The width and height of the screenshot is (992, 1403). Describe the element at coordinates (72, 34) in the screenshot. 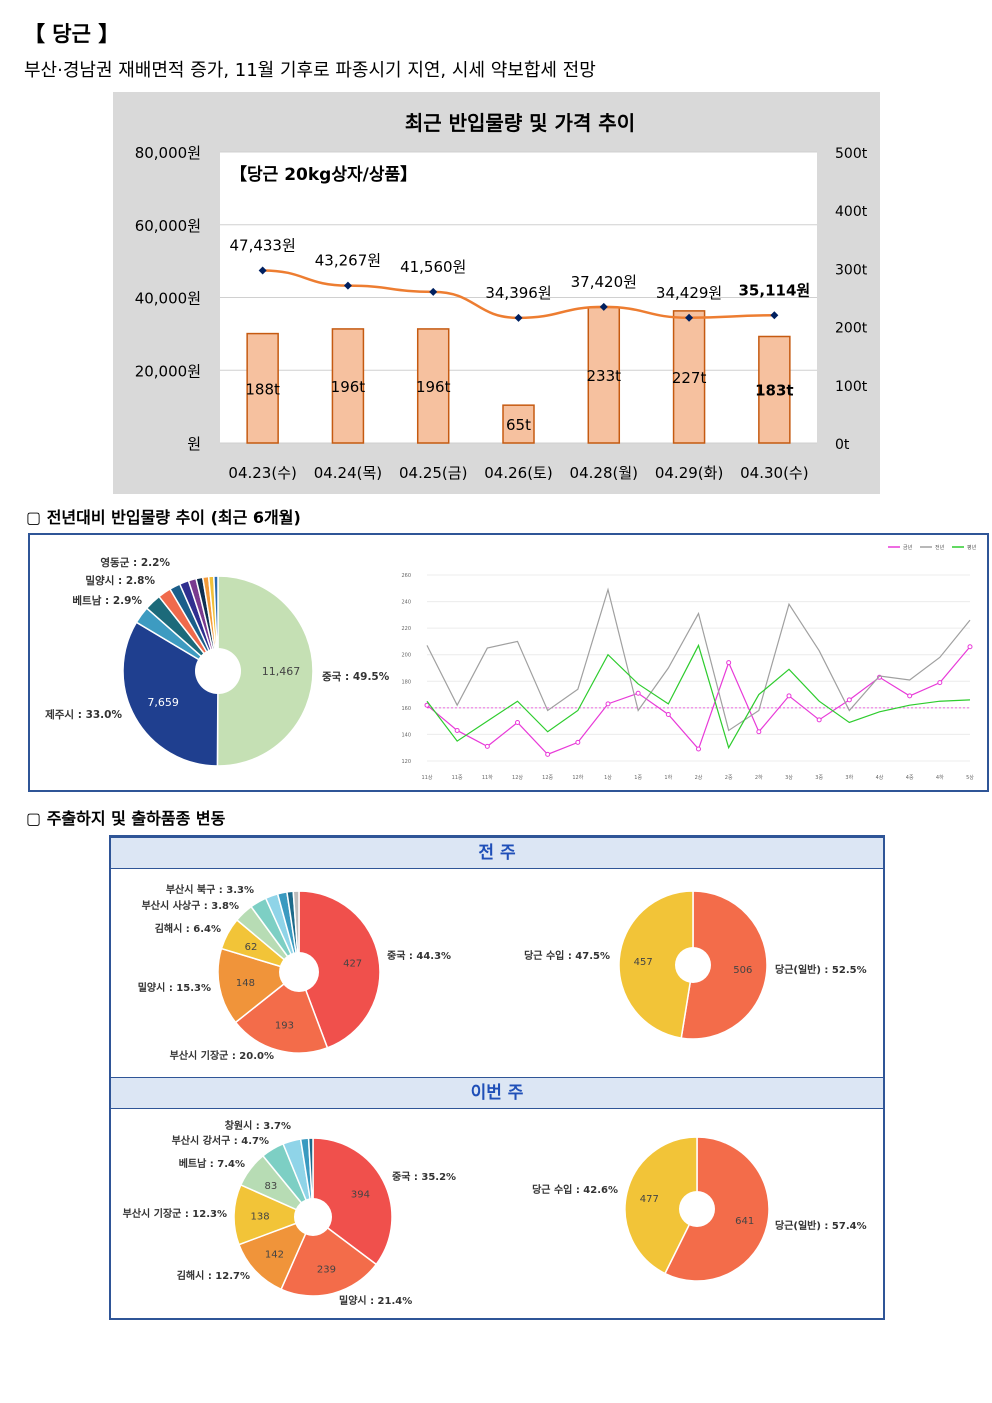

I see `page-title: 【 당근 】` at that location.